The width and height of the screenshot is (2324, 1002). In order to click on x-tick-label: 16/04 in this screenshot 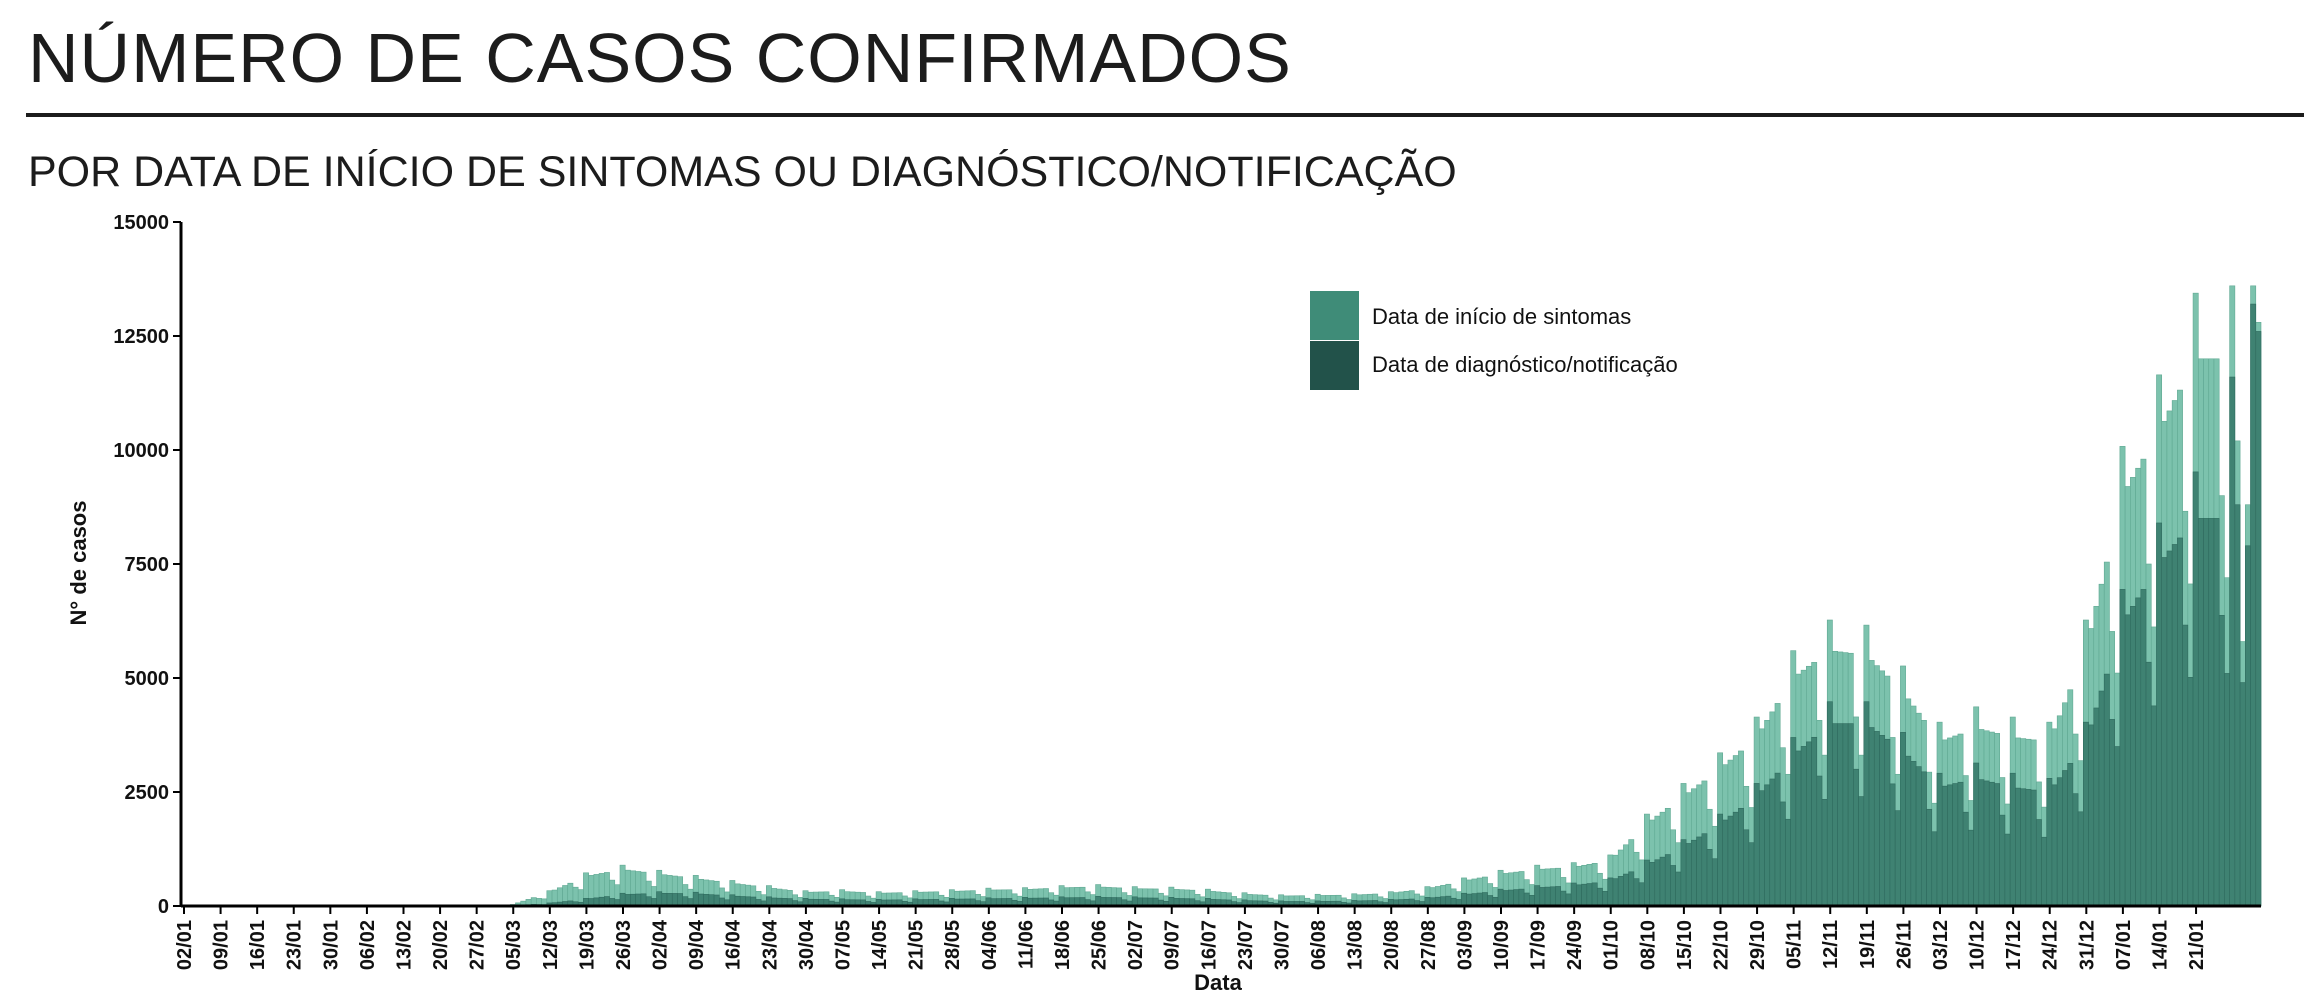, I will do `click(734, 944)`.